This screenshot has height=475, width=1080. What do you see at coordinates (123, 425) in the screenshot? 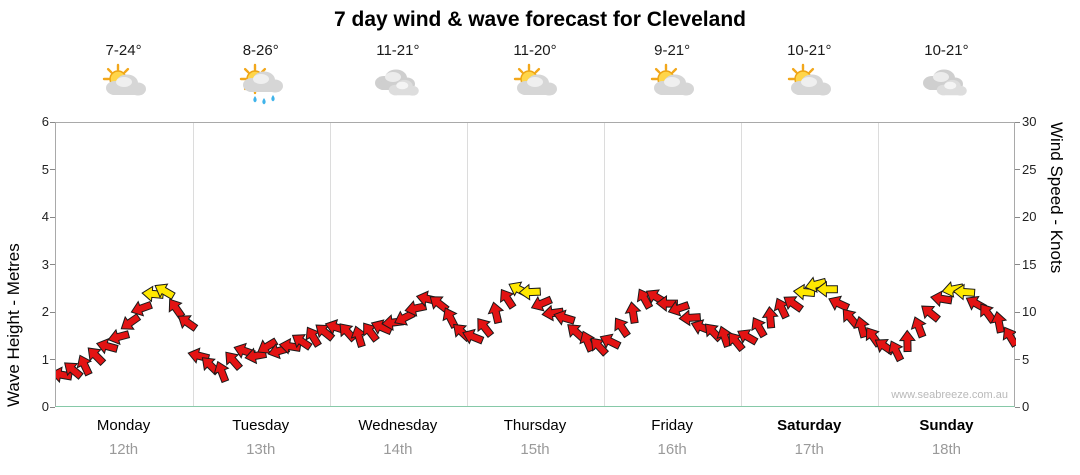
I see `day-name-label: Monday` at bounding box center [123, 425].